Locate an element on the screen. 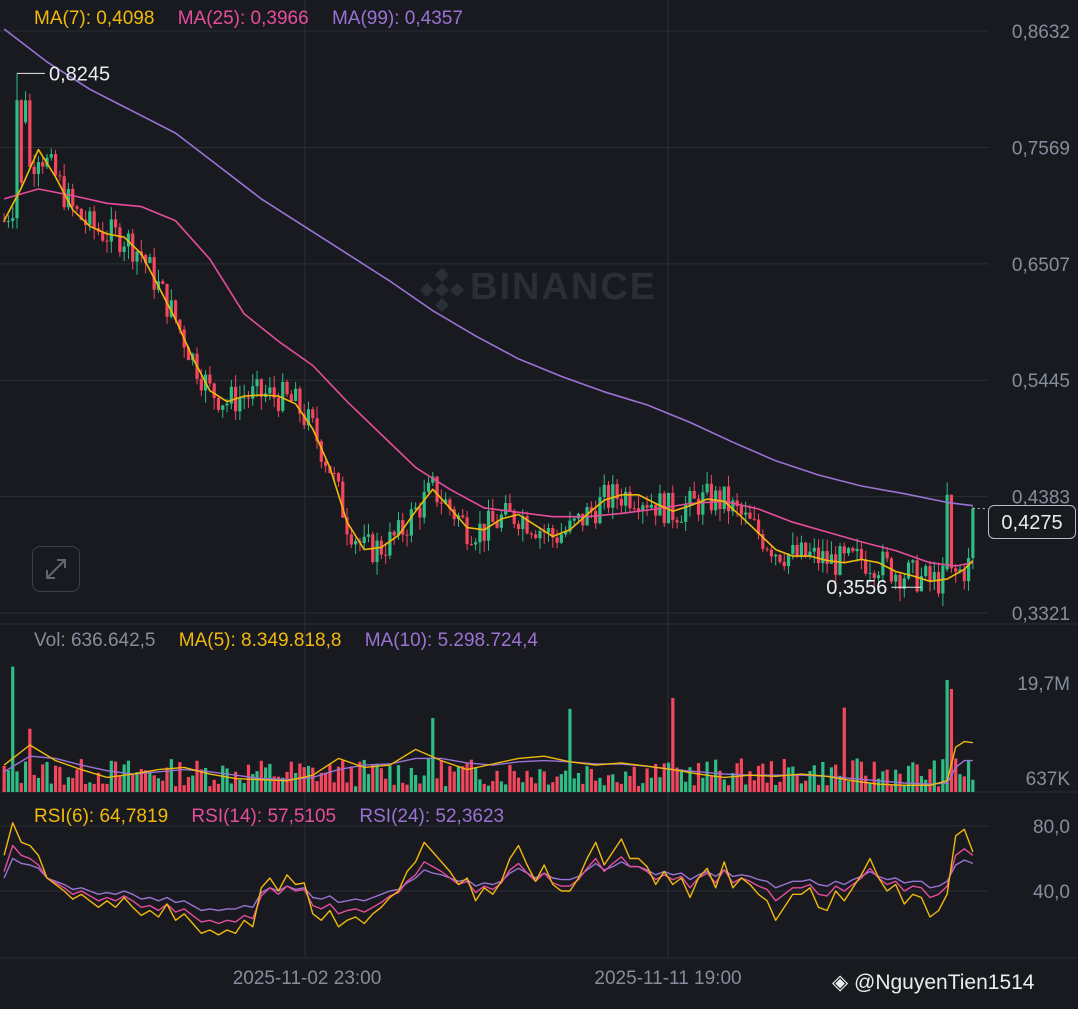 The width and height of the screenshot is (1078, 1009). ma7-label: MA(7): 0,4098 is located at coordinates (94, 18).